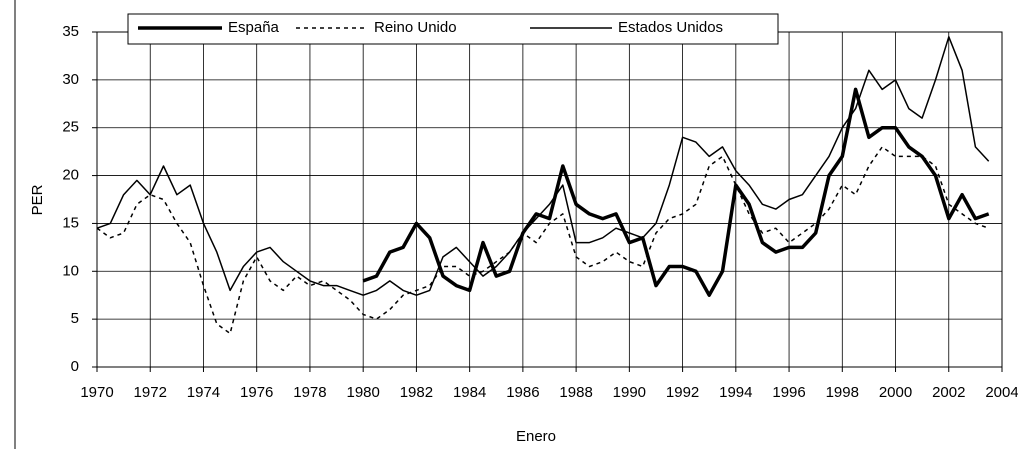  I want to click on legend-box, so click(453, 29).